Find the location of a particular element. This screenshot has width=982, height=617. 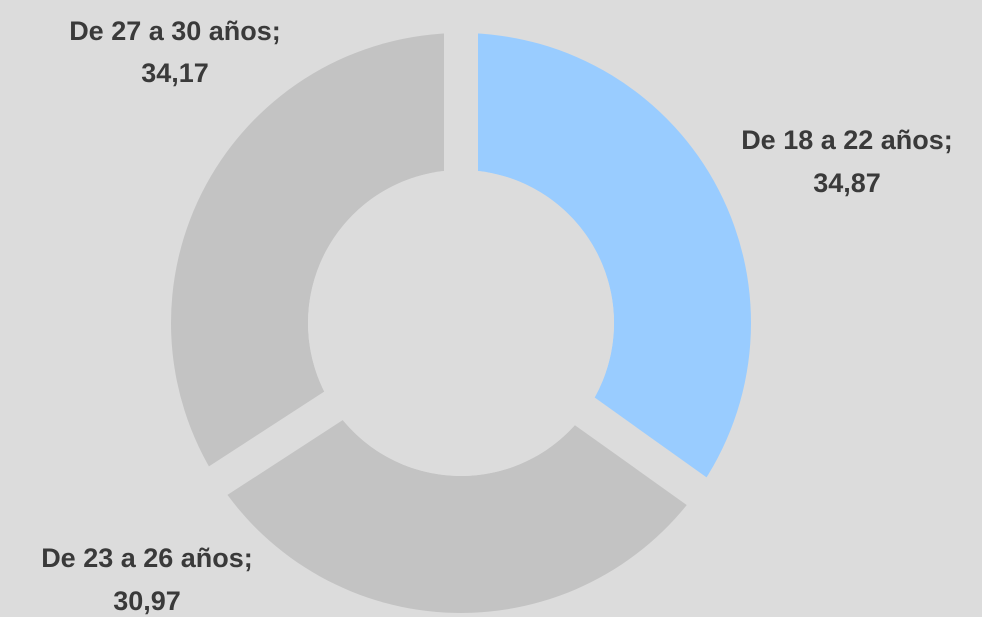

value-label: 34,87 is located at coordinates (847, 183).